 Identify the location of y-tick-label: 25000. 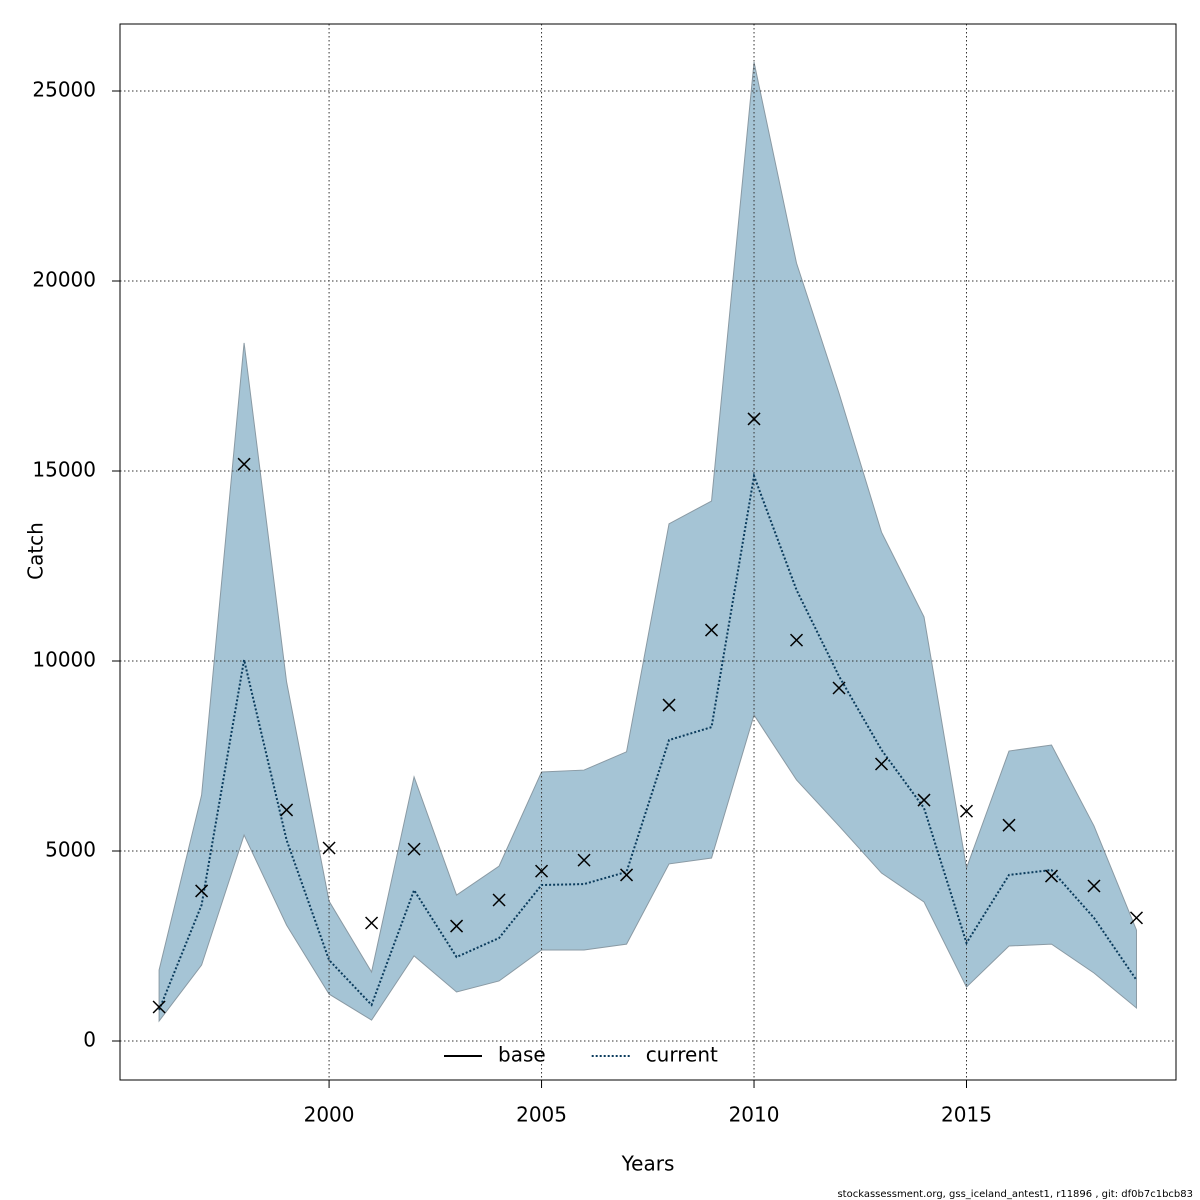
(64, 89).